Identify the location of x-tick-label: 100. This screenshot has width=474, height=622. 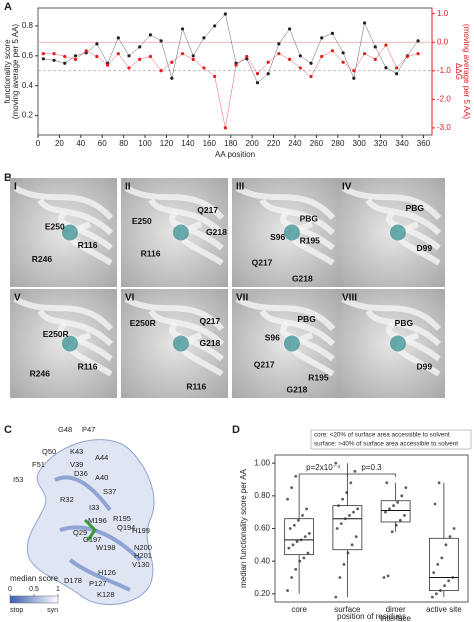
(145, 143).